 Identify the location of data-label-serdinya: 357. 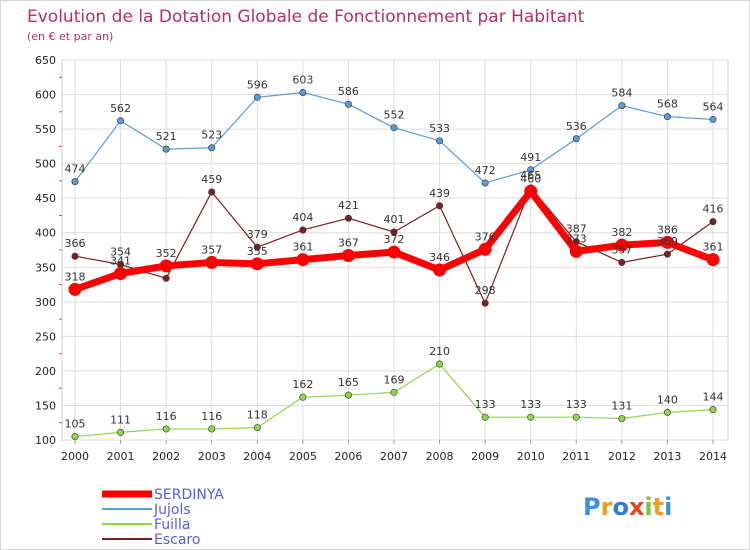
(211, 249).